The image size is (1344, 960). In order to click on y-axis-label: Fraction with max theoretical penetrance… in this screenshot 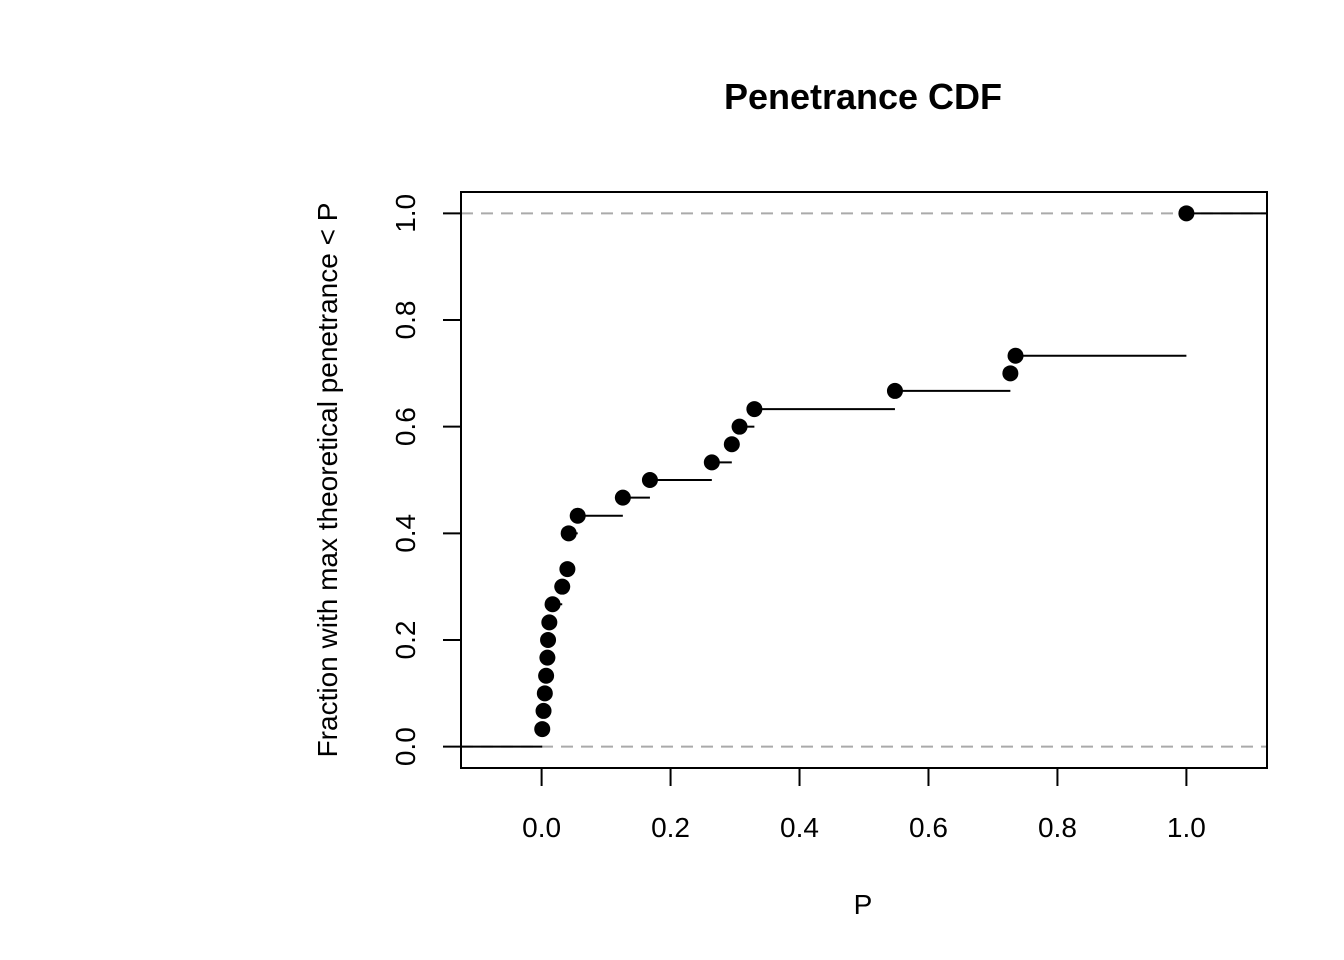, I will do `click(327, 480)`.